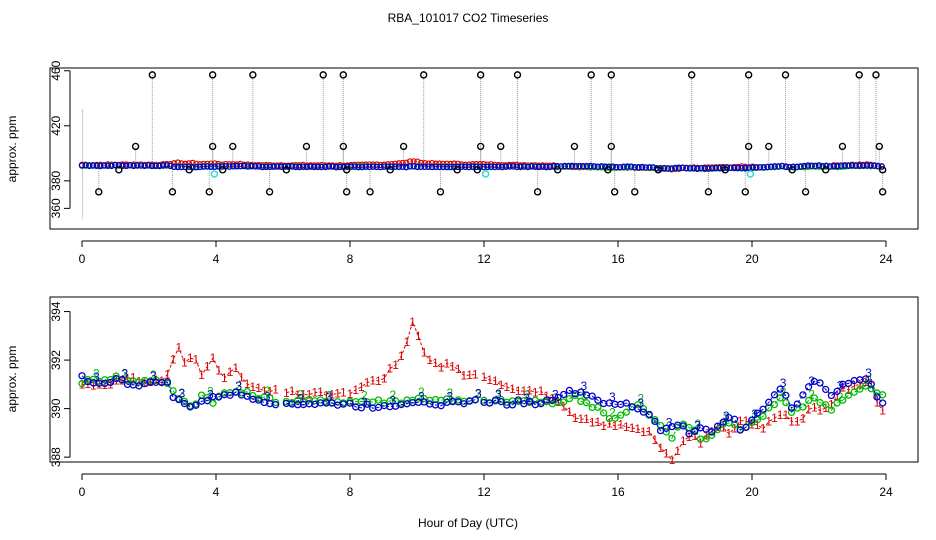  I want to click on top-x-tick-label: 20, so click(752, 259).